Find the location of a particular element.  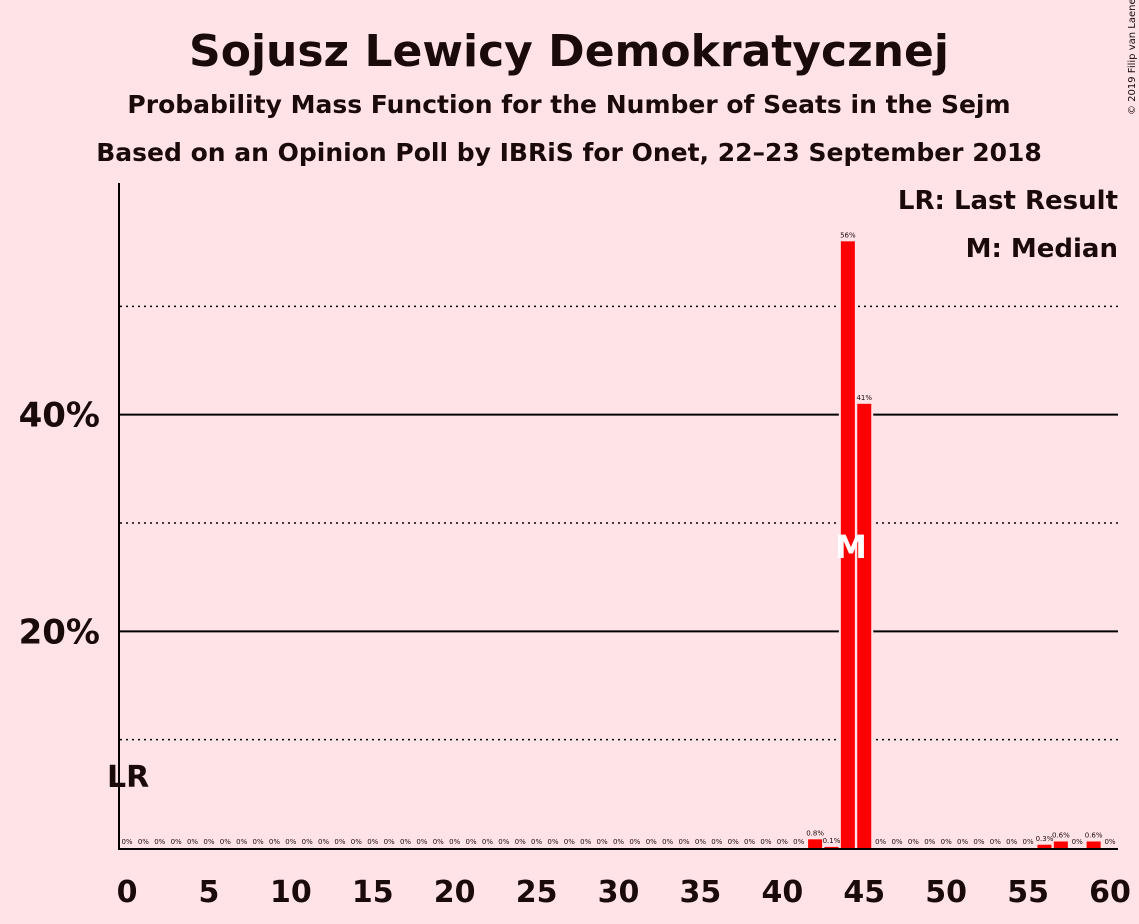

bar-label-seat-18: 0% is located at coordinates (421, 842).